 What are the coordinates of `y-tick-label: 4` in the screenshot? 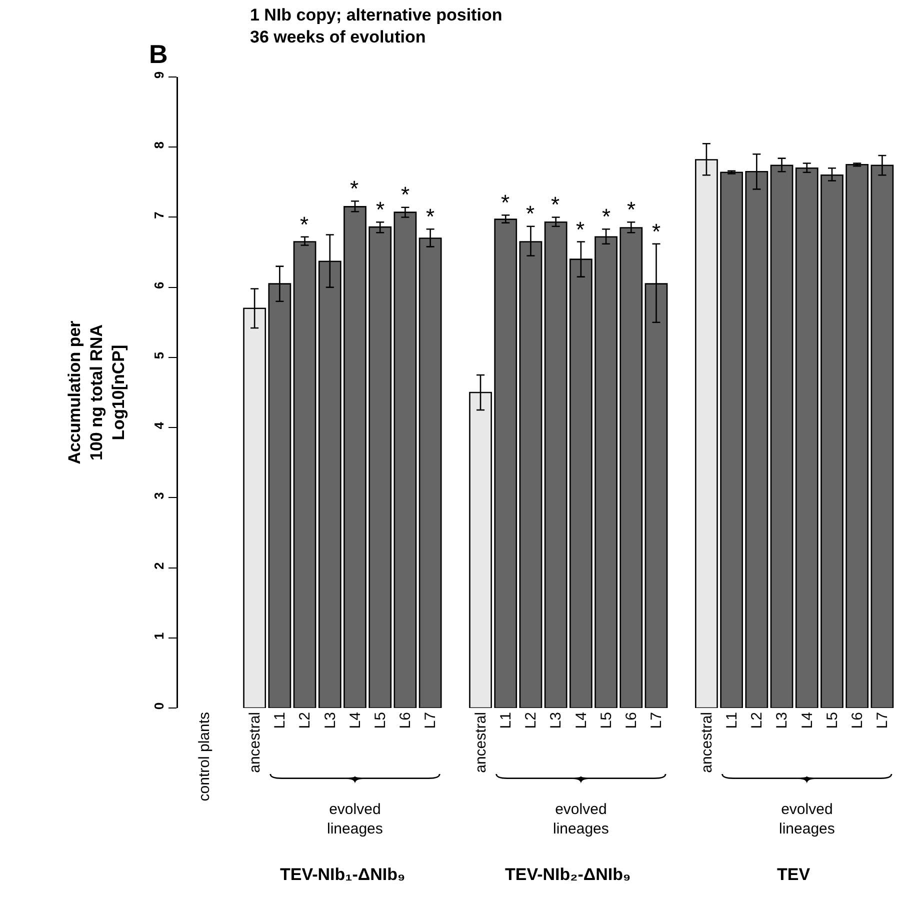 It's located at (159, 425).